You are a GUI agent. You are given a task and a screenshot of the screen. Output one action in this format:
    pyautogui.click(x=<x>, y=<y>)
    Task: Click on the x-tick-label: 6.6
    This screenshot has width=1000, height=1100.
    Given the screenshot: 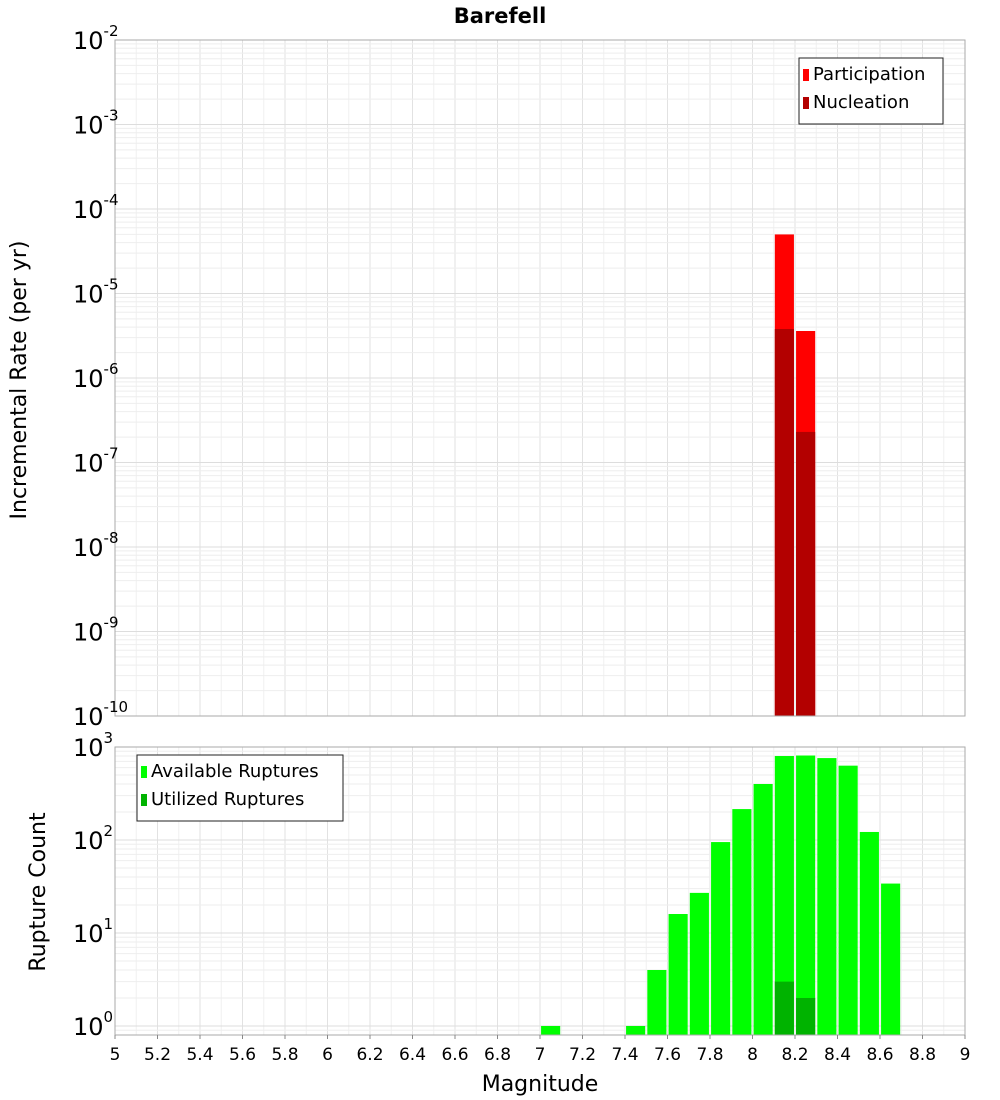 What is the action you would take?
    pyautogui.click(x=454, y=1055)
    